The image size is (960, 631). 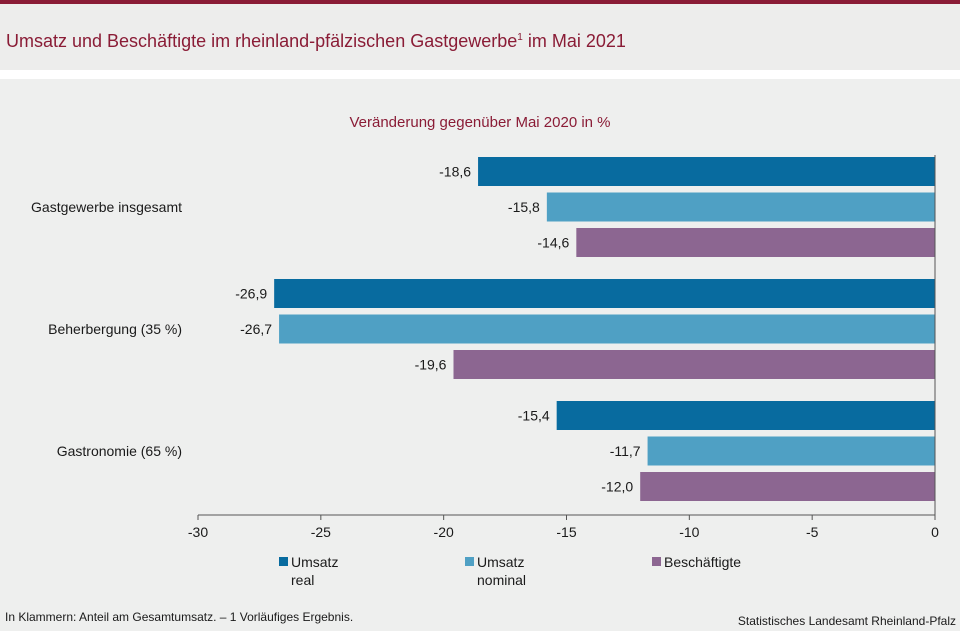 What do you see at coordinates (115, 329) in the screenshot?
I see `category-label-1: Beherbergung (35 %)` at bounding box center [115, 329].